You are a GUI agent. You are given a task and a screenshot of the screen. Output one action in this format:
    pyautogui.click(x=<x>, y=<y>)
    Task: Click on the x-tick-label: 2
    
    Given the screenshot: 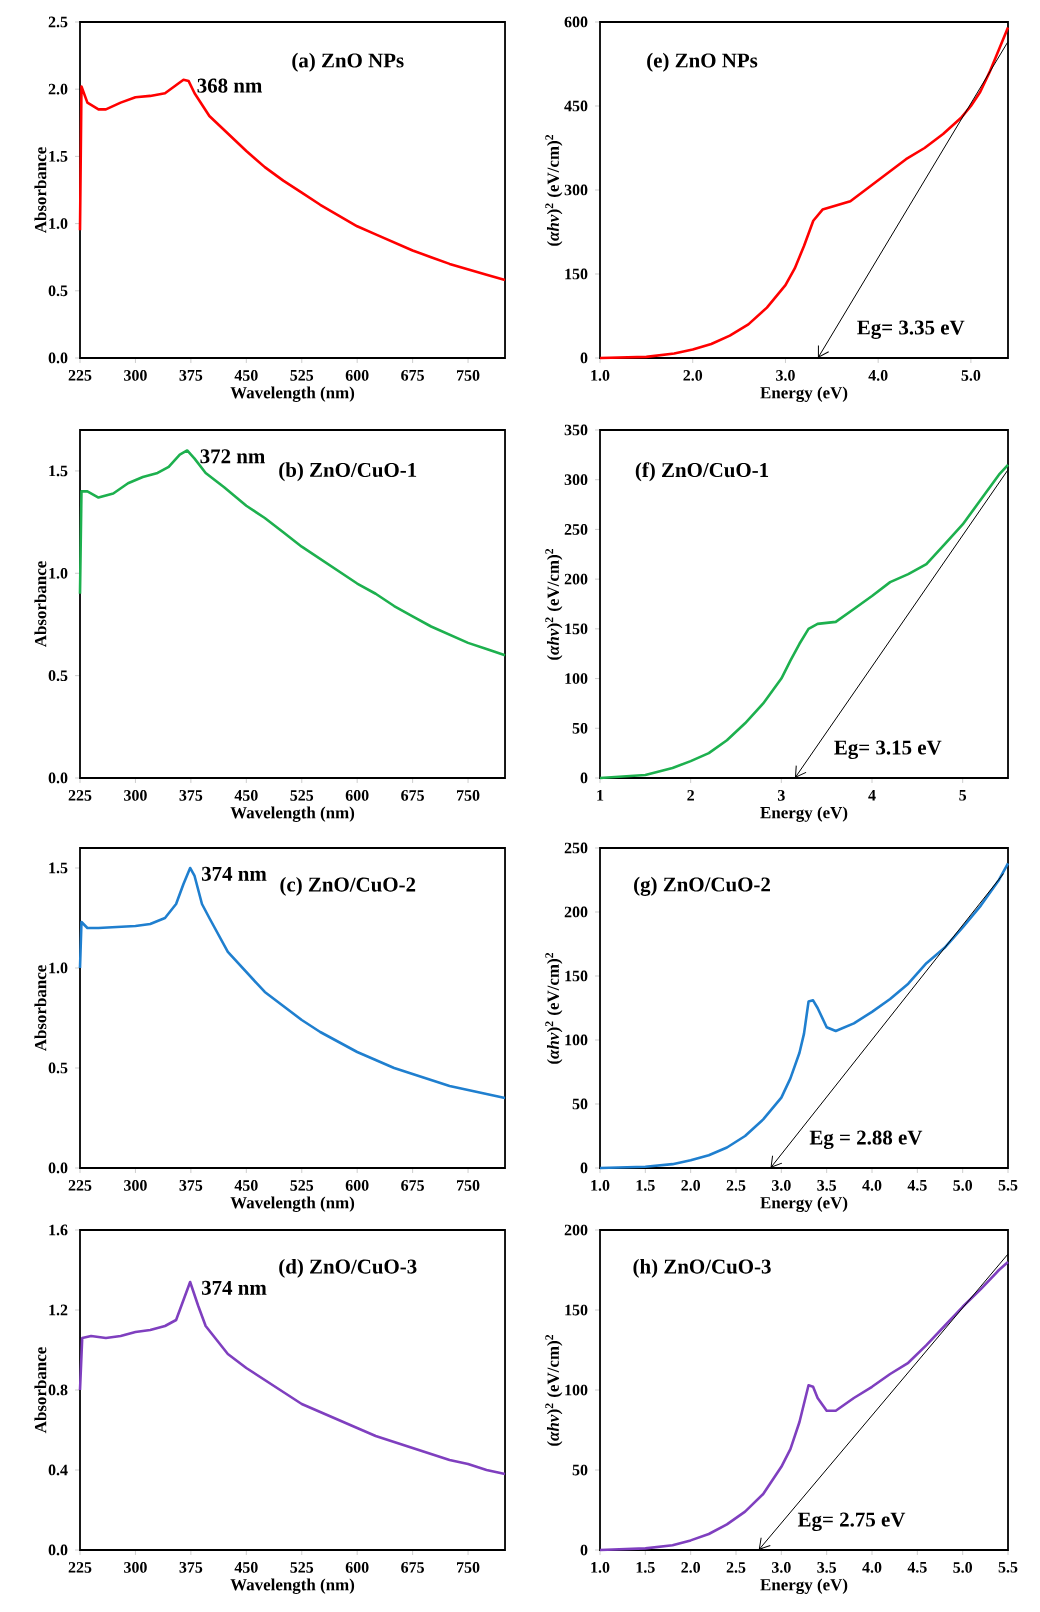 What is the action you would take?
    pyautogui.click(x=690, y=795)
    